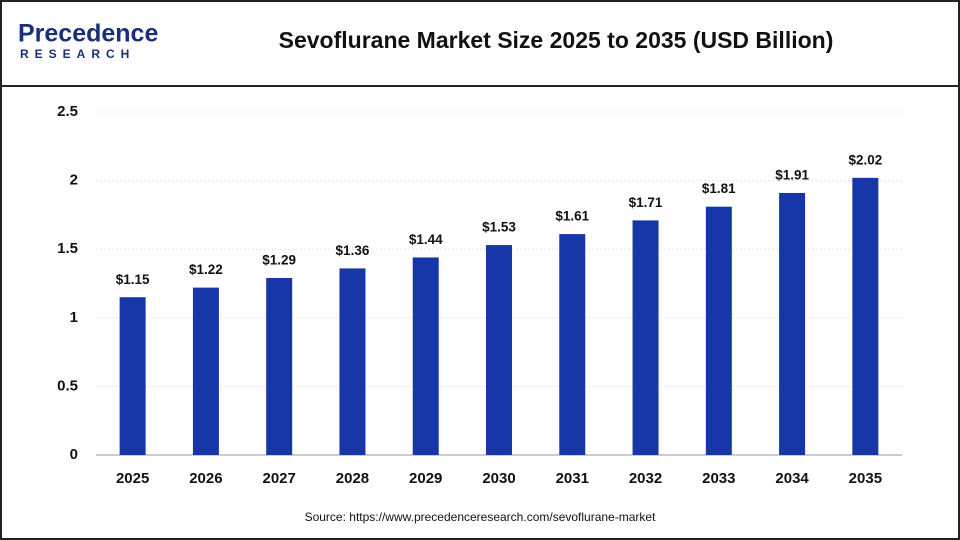  What do you see at coordinates (133, 279) in the screenshot?
I see `data-label: $1.15` at bounding box center [133, 279].